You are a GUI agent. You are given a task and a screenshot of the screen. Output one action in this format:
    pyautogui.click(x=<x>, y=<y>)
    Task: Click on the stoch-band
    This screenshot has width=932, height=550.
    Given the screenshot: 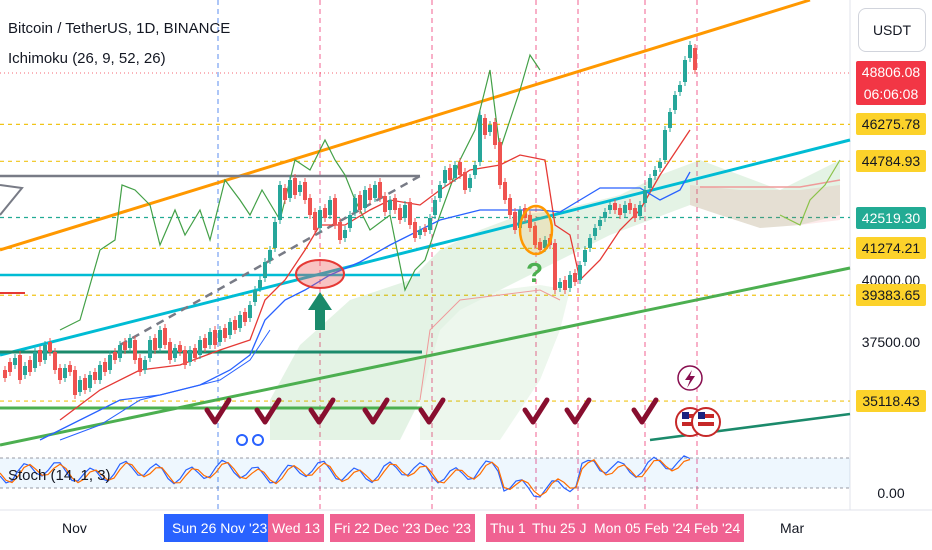 What is the action you would take?
    pyautogui.click(x=425, y=473)
    